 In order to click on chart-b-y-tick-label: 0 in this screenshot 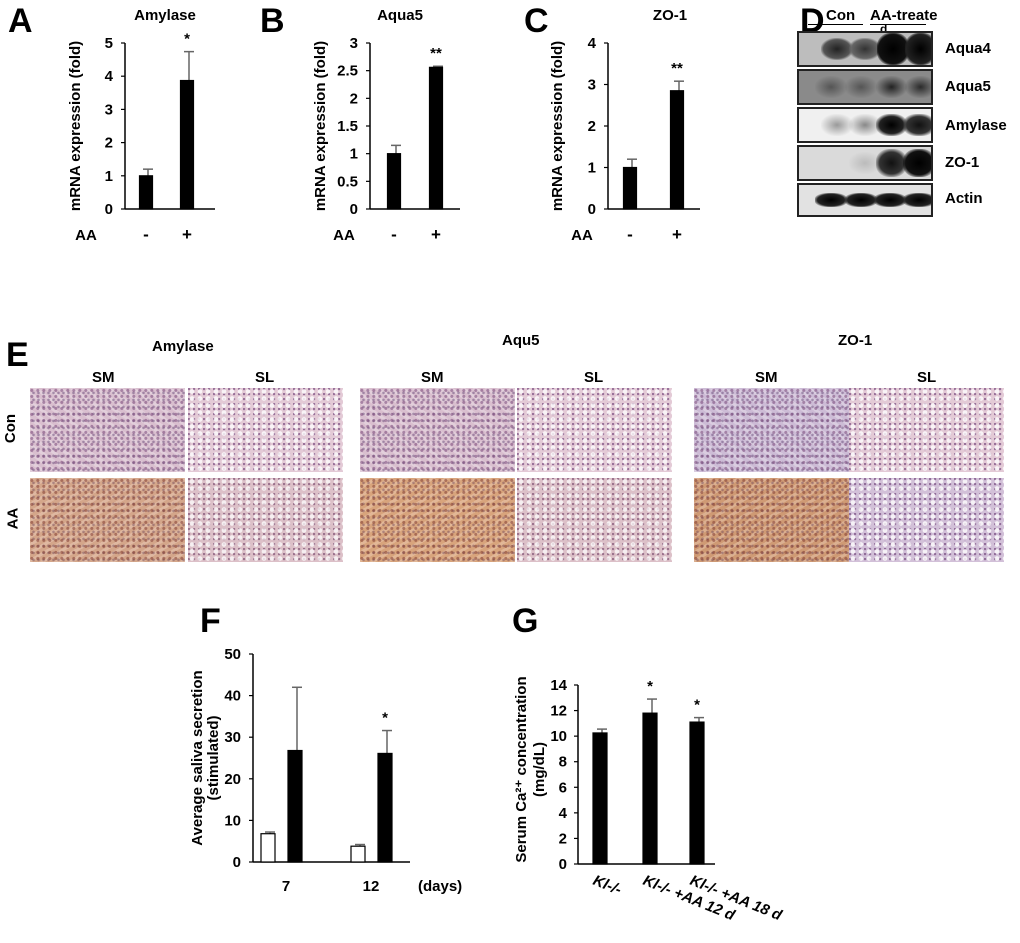, I will do `click(354, 209)`.